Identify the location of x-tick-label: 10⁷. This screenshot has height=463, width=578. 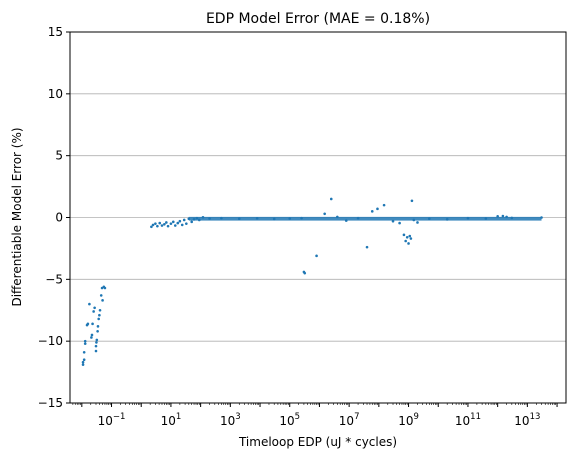
(349, 420).